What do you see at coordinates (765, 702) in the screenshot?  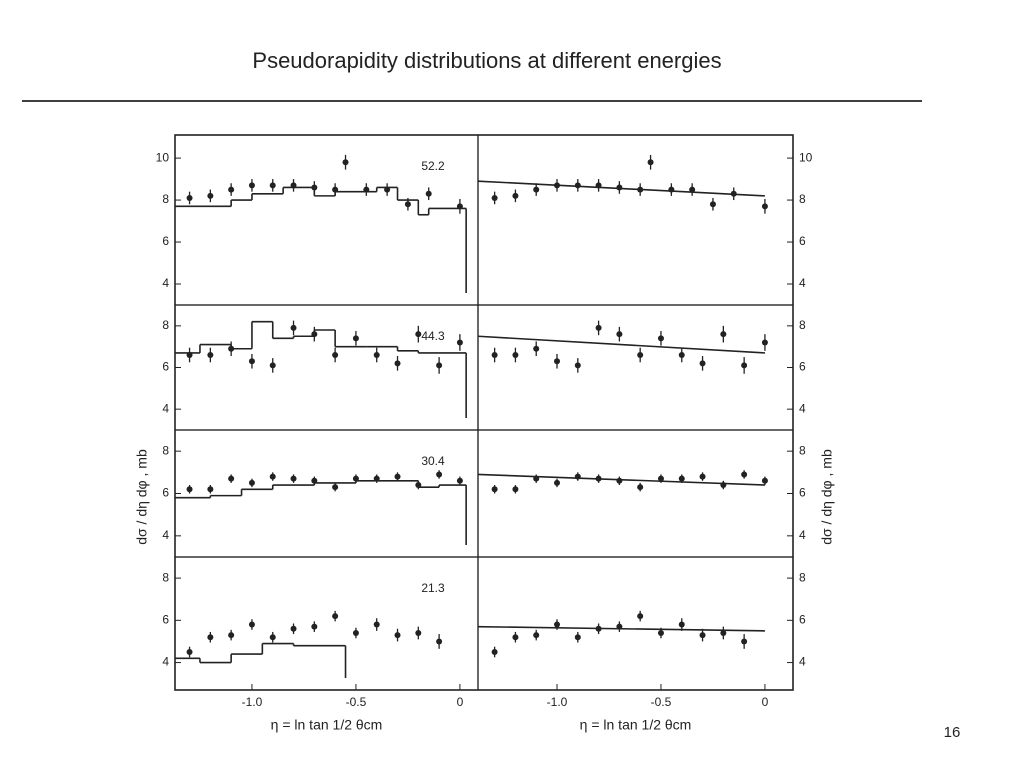 I see `x-tick-label: 0` at bounding box center [765, 702].